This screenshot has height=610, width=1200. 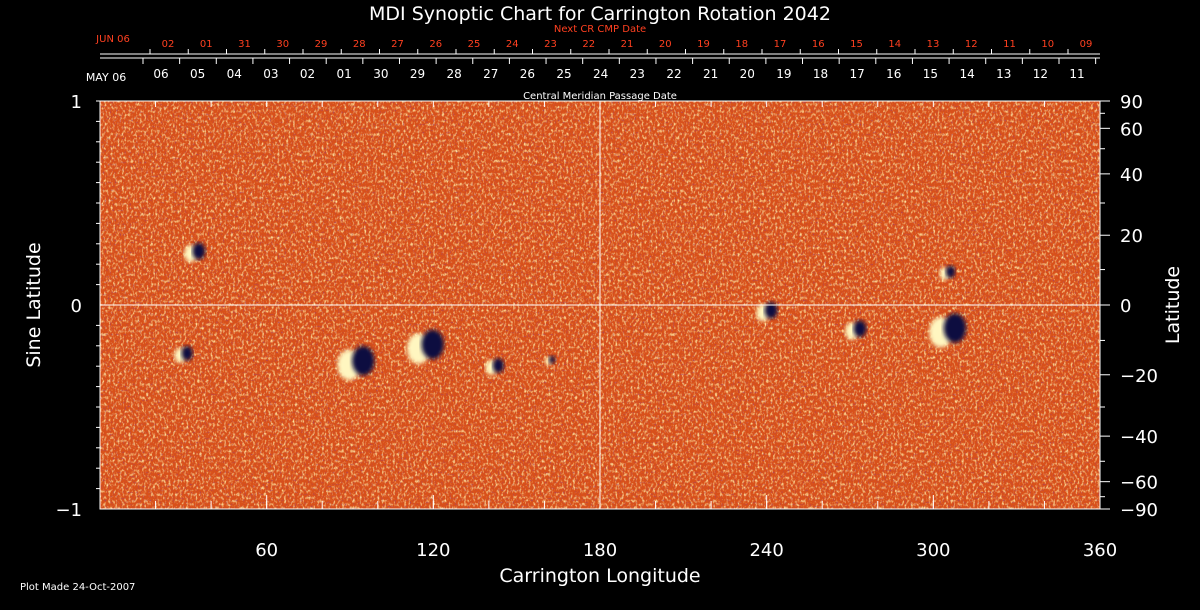 I want to click on cmp-date-label: 23, so click(x=637, y=74).